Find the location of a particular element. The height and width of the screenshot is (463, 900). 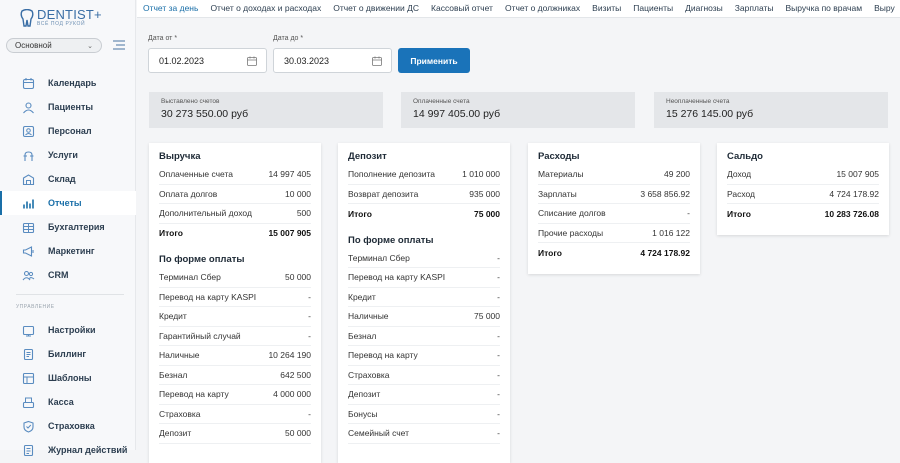

row-label: Гарантийный случай is located at coordinates (200, 335).